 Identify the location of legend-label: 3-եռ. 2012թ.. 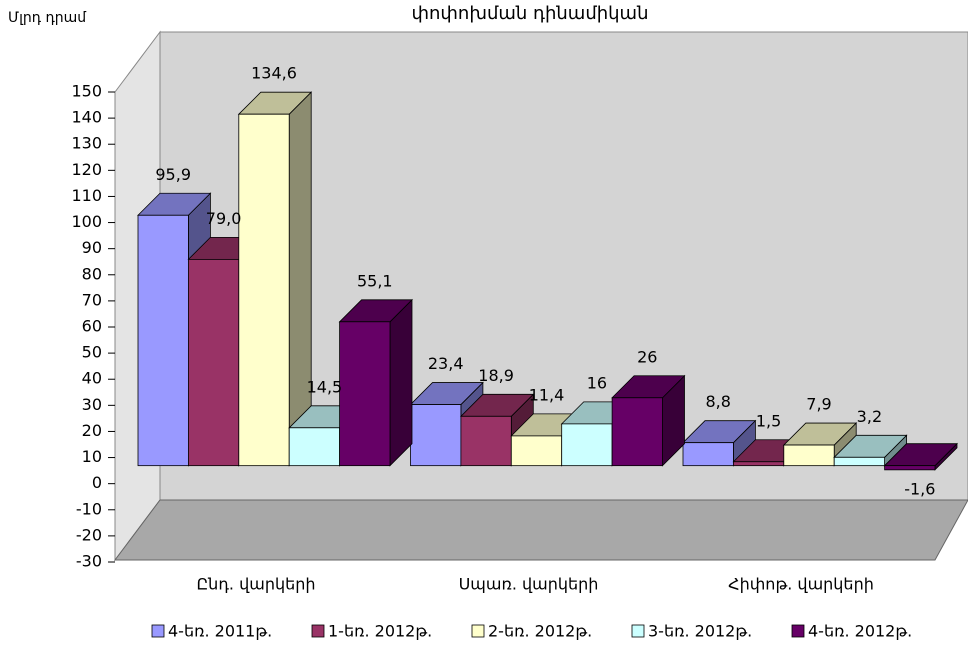
(700, 631).